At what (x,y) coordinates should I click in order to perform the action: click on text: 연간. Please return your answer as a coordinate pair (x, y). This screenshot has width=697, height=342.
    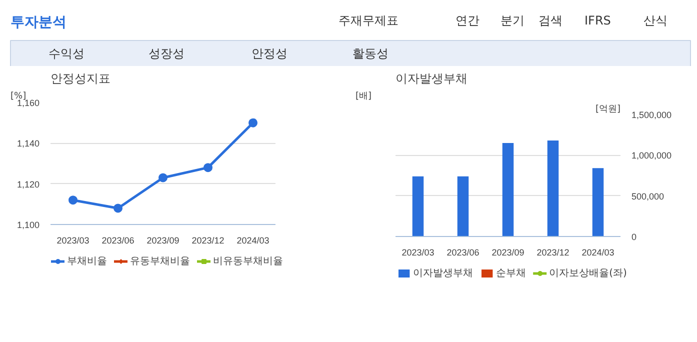
    Looking at the image, I should click on (468, 21).